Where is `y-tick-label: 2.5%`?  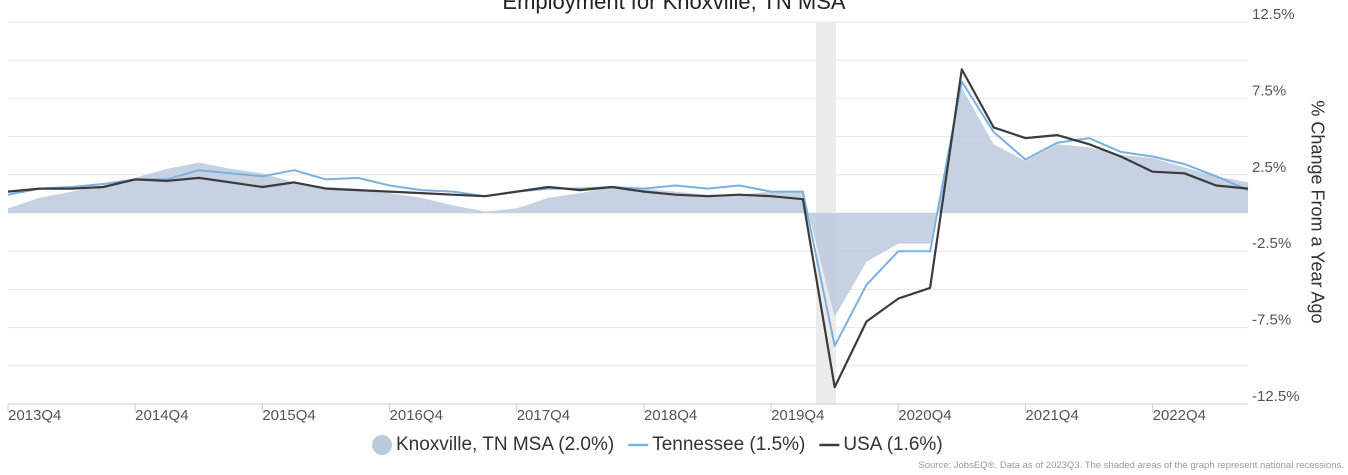
y-tick-label: 2.5% is located at coordinates (1269, 167).